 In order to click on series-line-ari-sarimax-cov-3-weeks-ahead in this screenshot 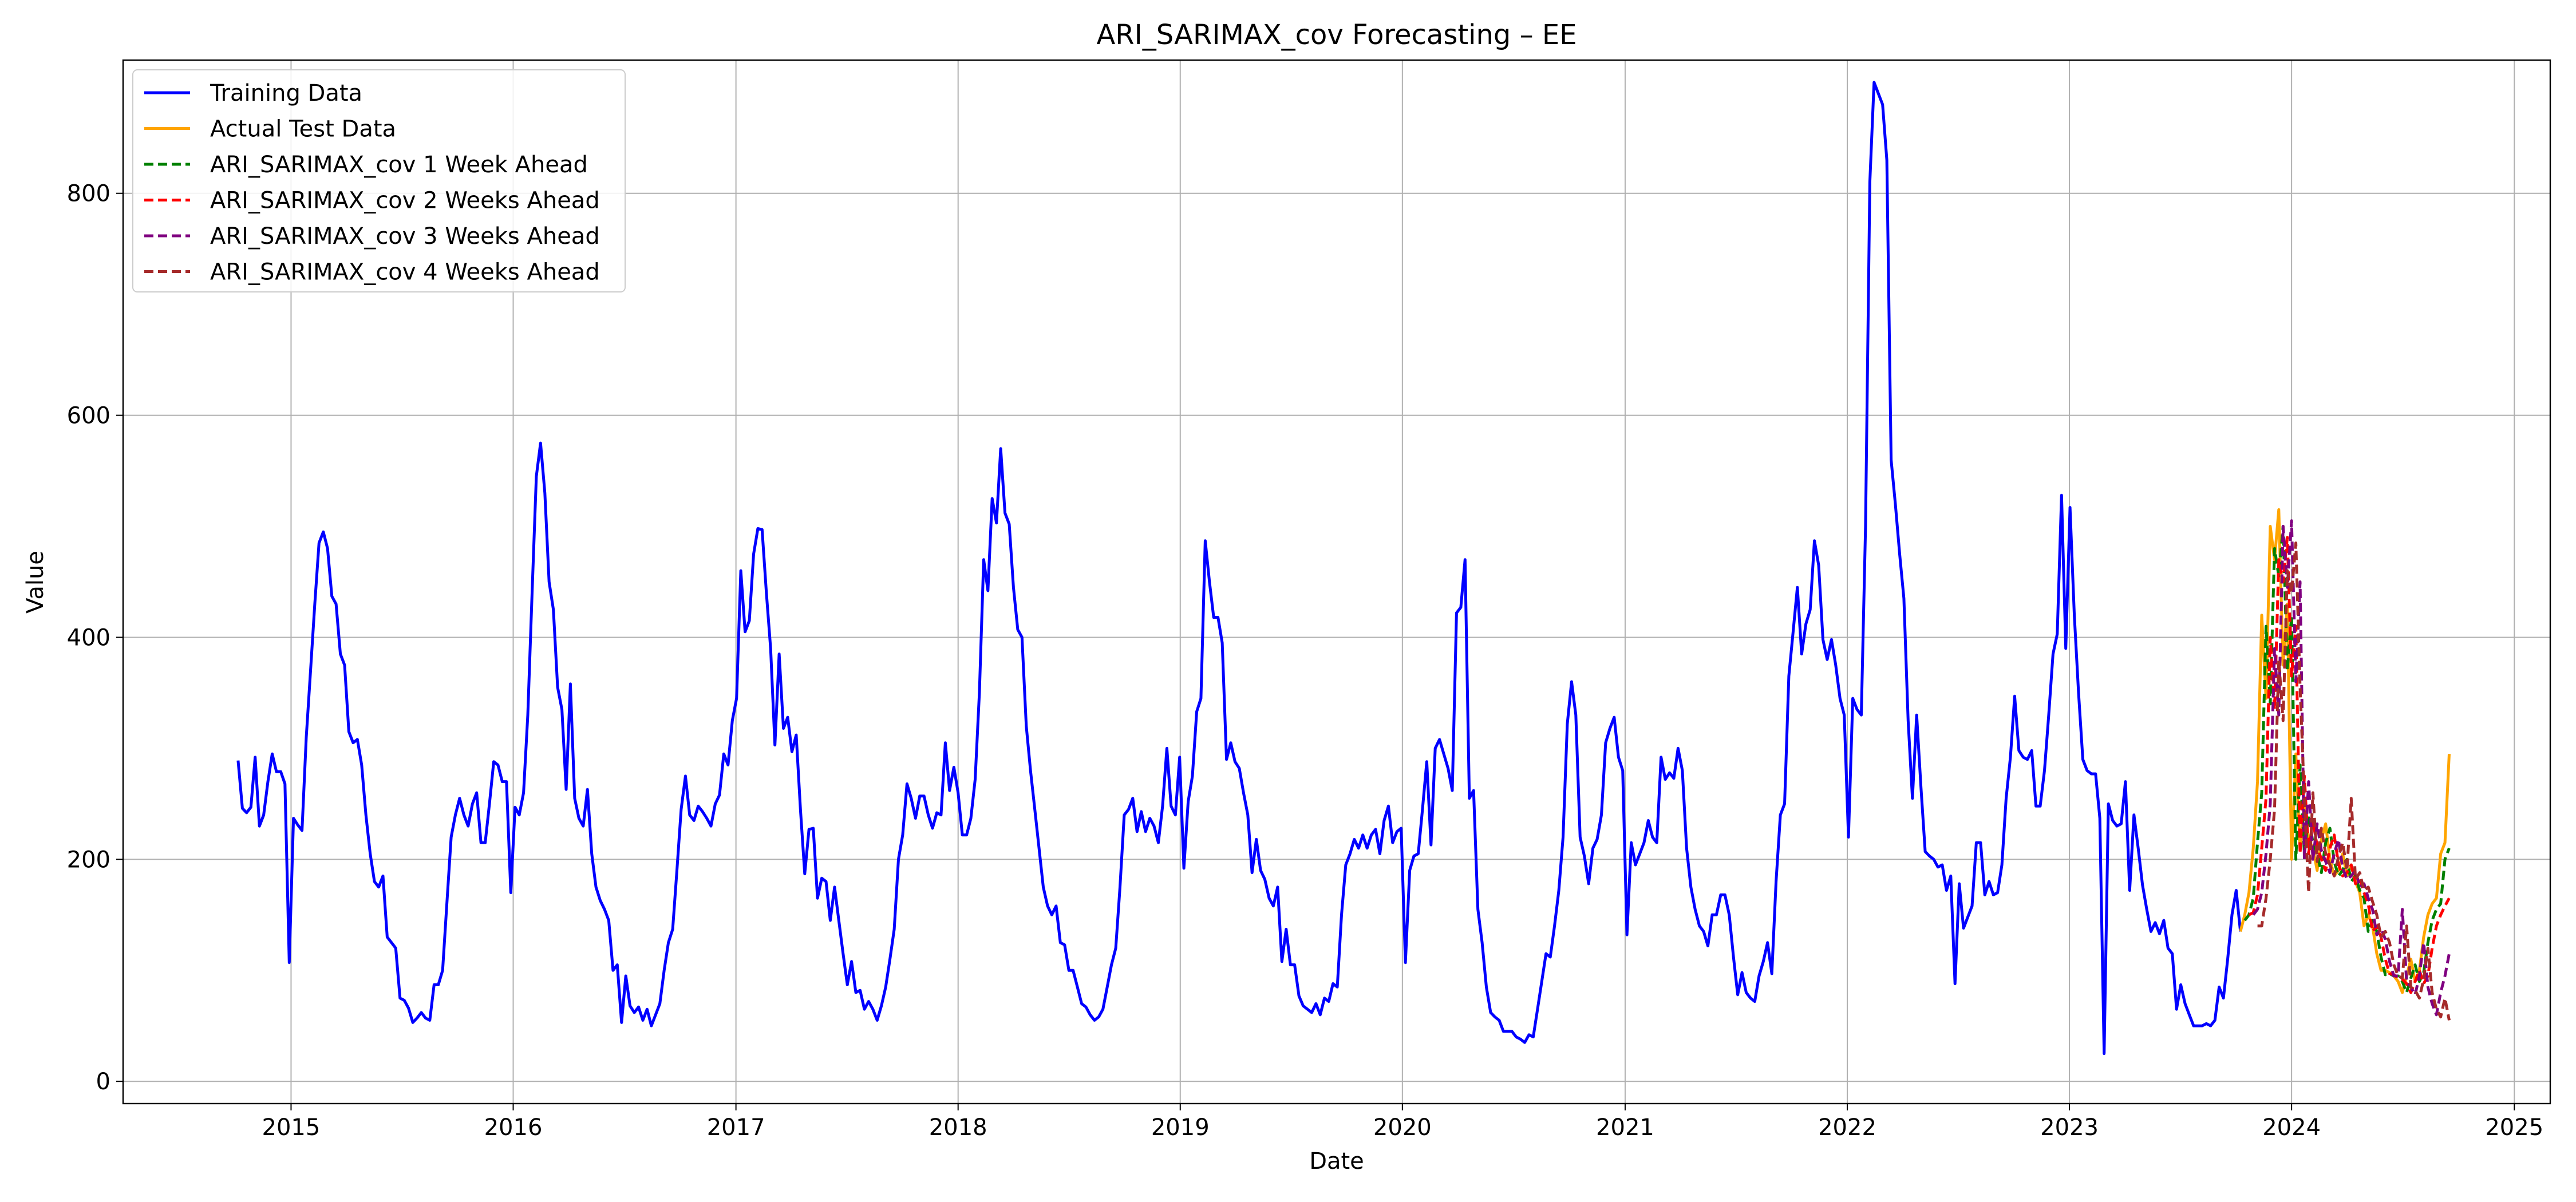, I will do `click(2351, 768)`.